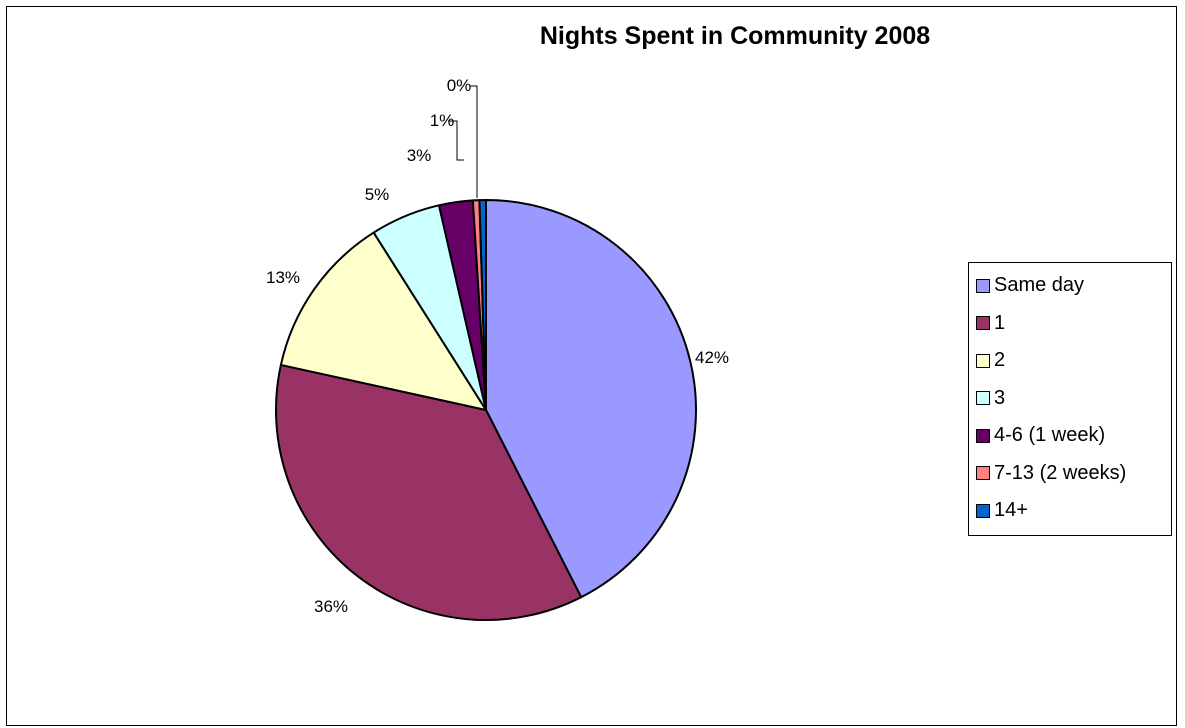 This screenshot has height=728, width=1185. Describe the element at coordinates (1070, 511) in the screenshot. I see `legend-item: 14+` at that location.